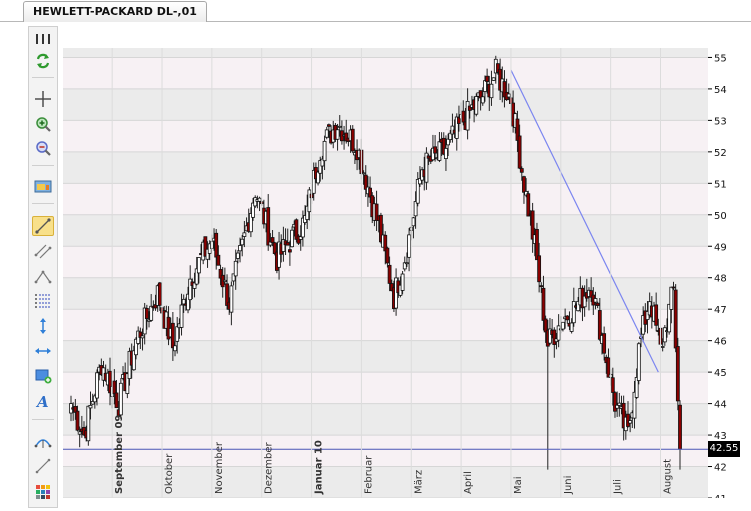 The image size is (751, 511). I want to click on channel-tool-icon, so click(43, 251).